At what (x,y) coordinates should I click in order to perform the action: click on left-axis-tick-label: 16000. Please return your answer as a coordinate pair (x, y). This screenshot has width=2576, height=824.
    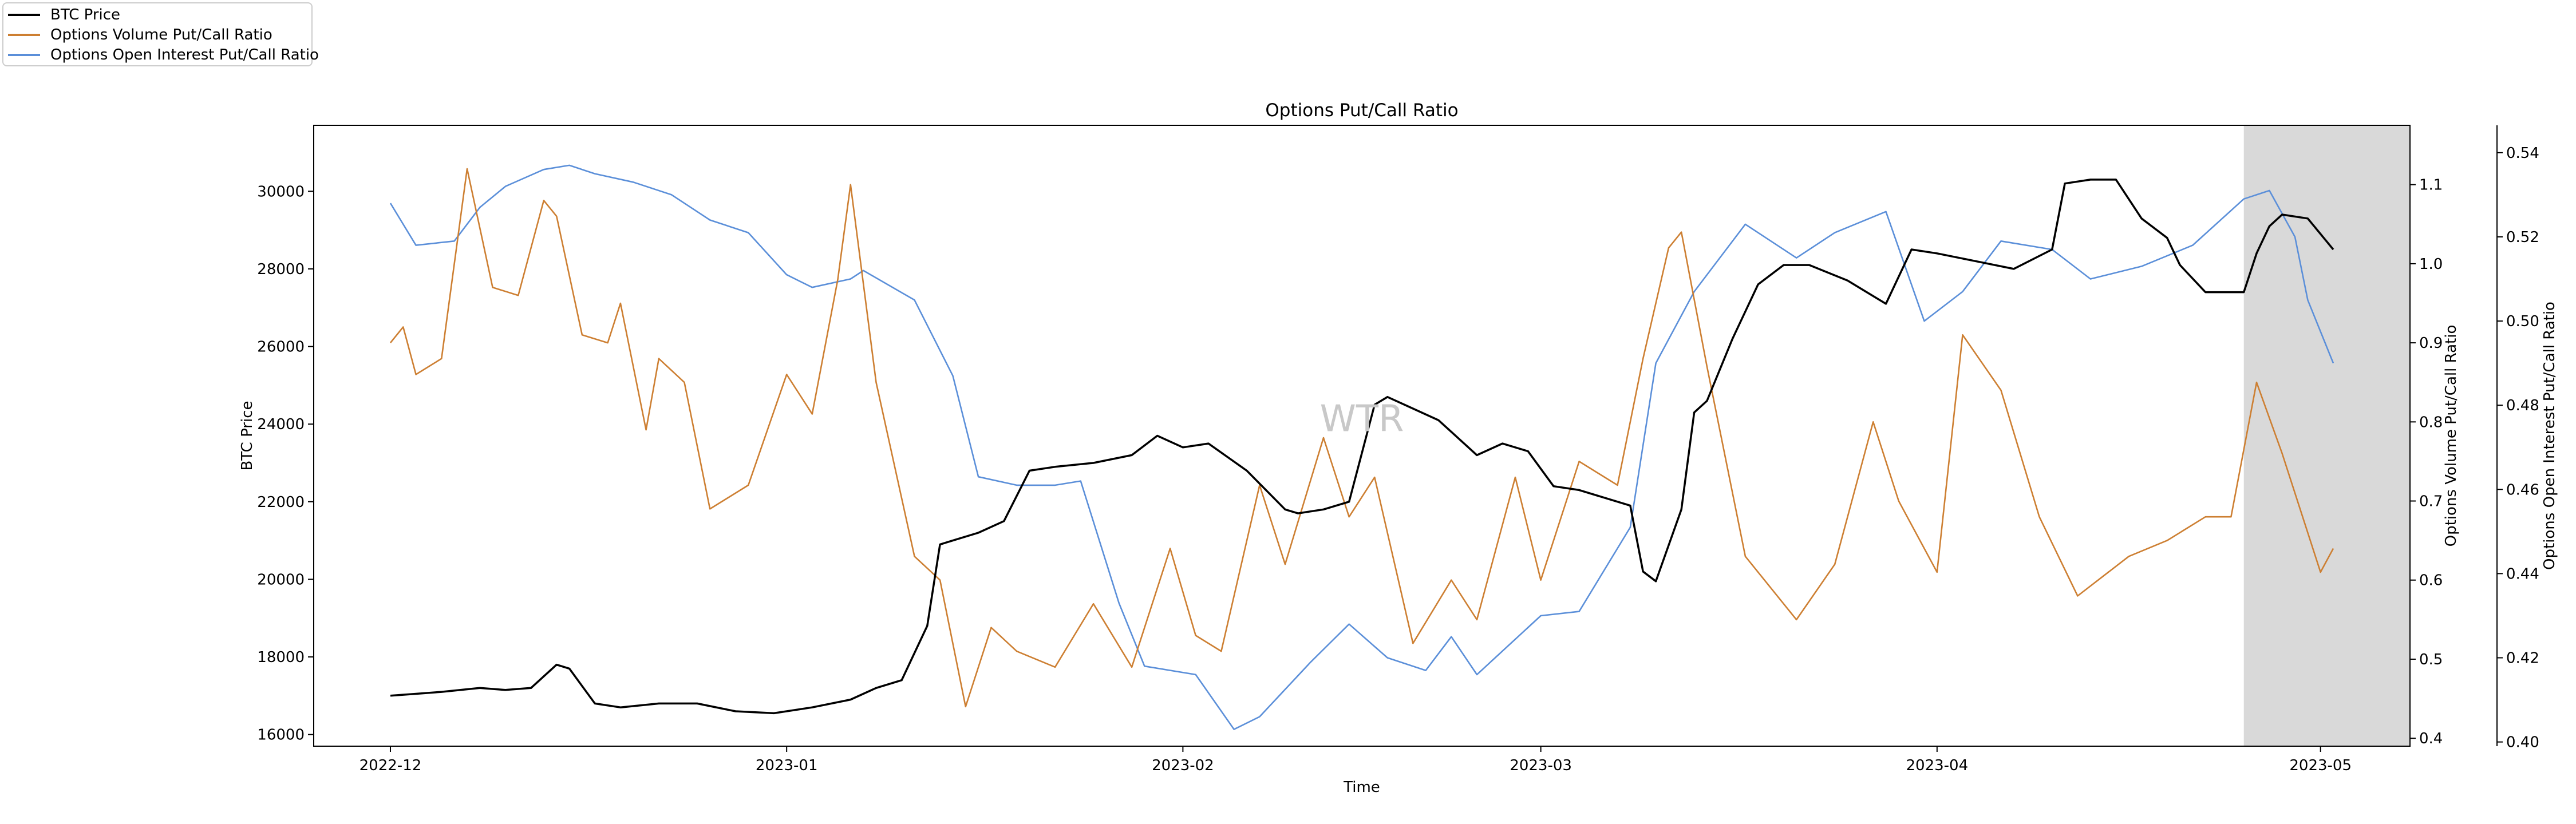
    Looking at the image, I should click on (281, 735).